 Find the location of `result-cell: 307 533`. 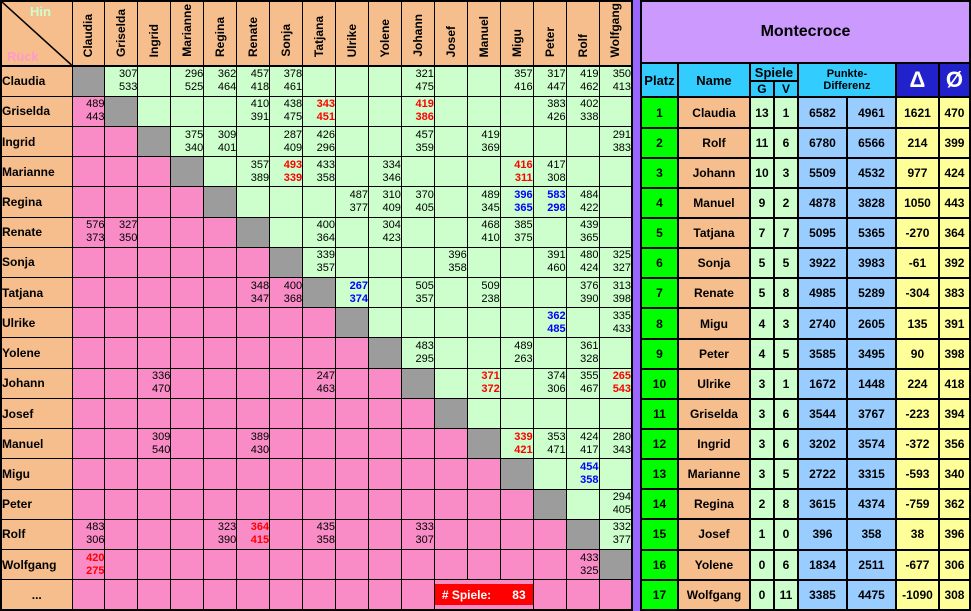

result-cell: 307 533 is located at coordinates (121, 81).